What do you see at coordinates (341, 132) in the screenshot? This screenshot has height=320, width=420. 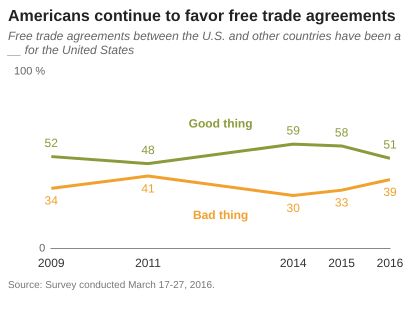 I see `data-label: 58` at bounding box center [341, 132].